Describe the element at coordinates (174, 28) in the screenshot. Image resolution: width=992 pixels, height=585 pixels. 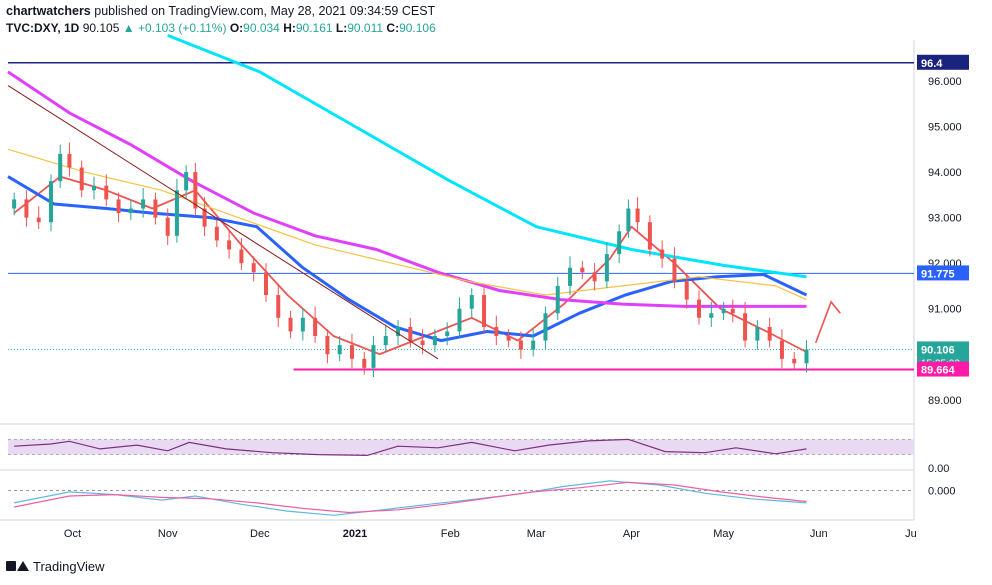
I see `price-change: ▲ +0.103 (+0.11%)` at that location.